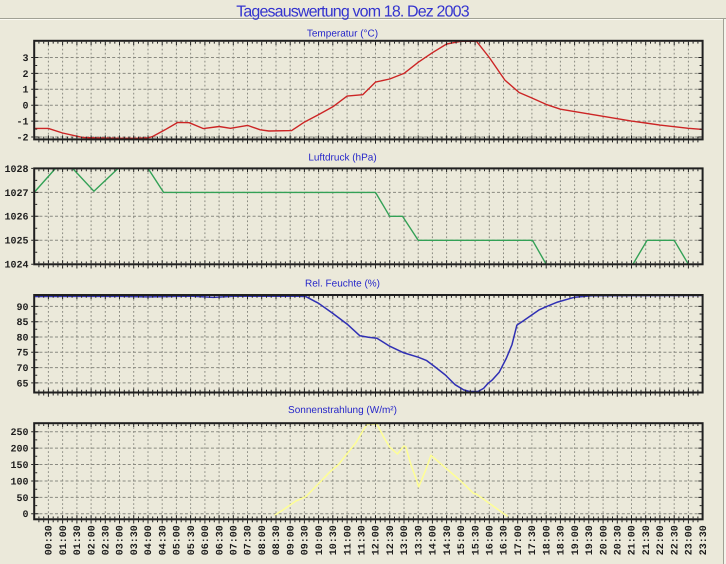 The image size is (726, 564). What do you see at coordinates (206, 540) in the screenshot?
I see `svg-text: 06:00` at bounding box center [206, 540].